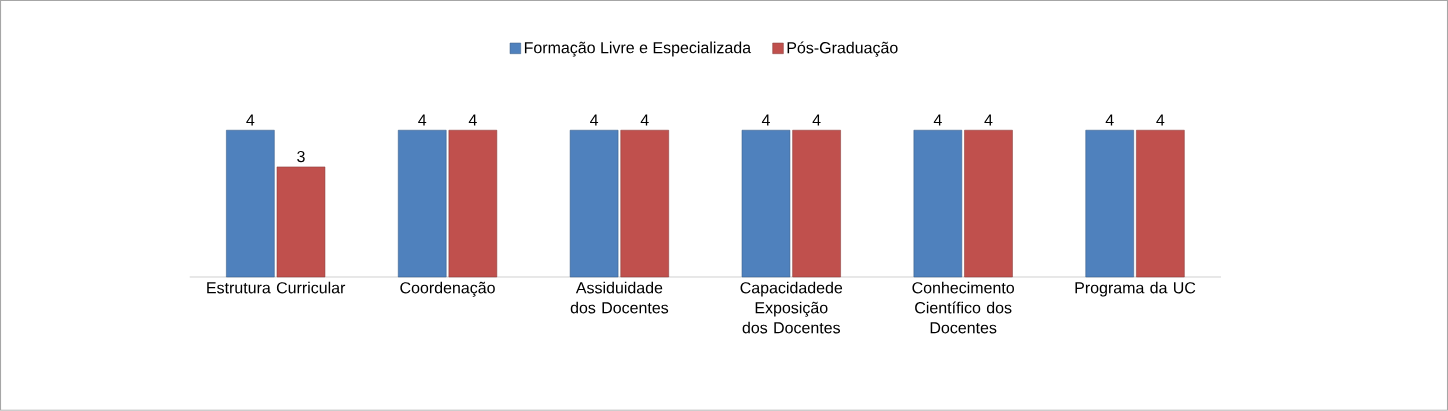  Describe the element at coordinates (276, 287) in the screenshot. I see `x-tick-label: Estrutura Curricular` at that location.